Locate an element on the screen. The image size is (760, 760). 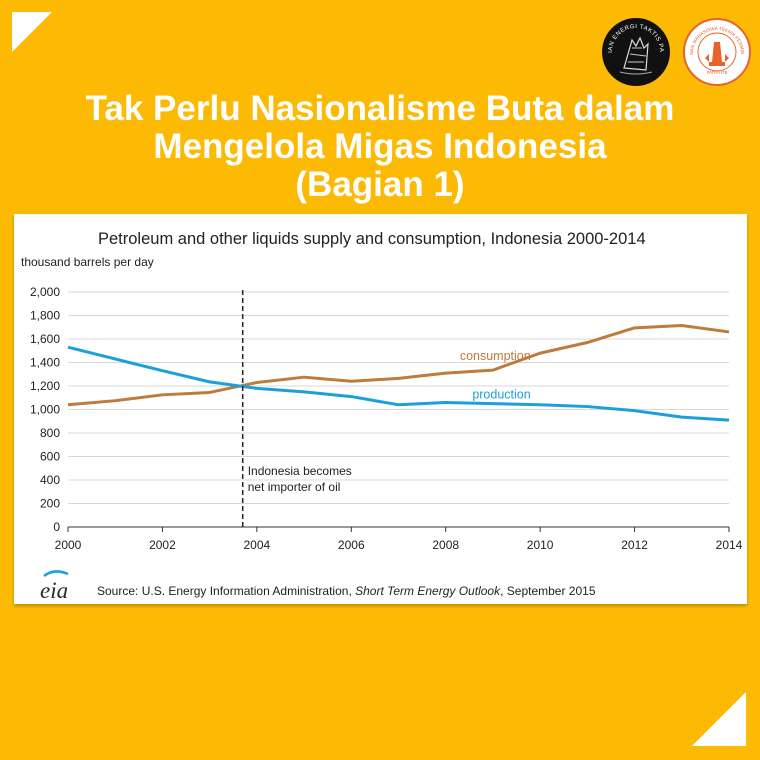
eia-logo: eia is located at coordinates (54, 590).